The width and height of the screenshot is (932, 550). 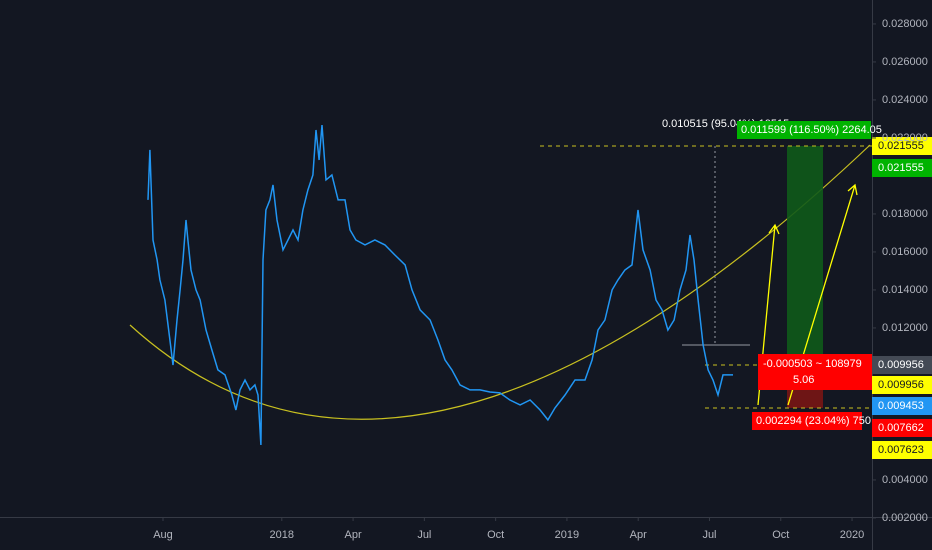 I want to click on y-tick-label: 0.018000, so click(x=905, y=214).